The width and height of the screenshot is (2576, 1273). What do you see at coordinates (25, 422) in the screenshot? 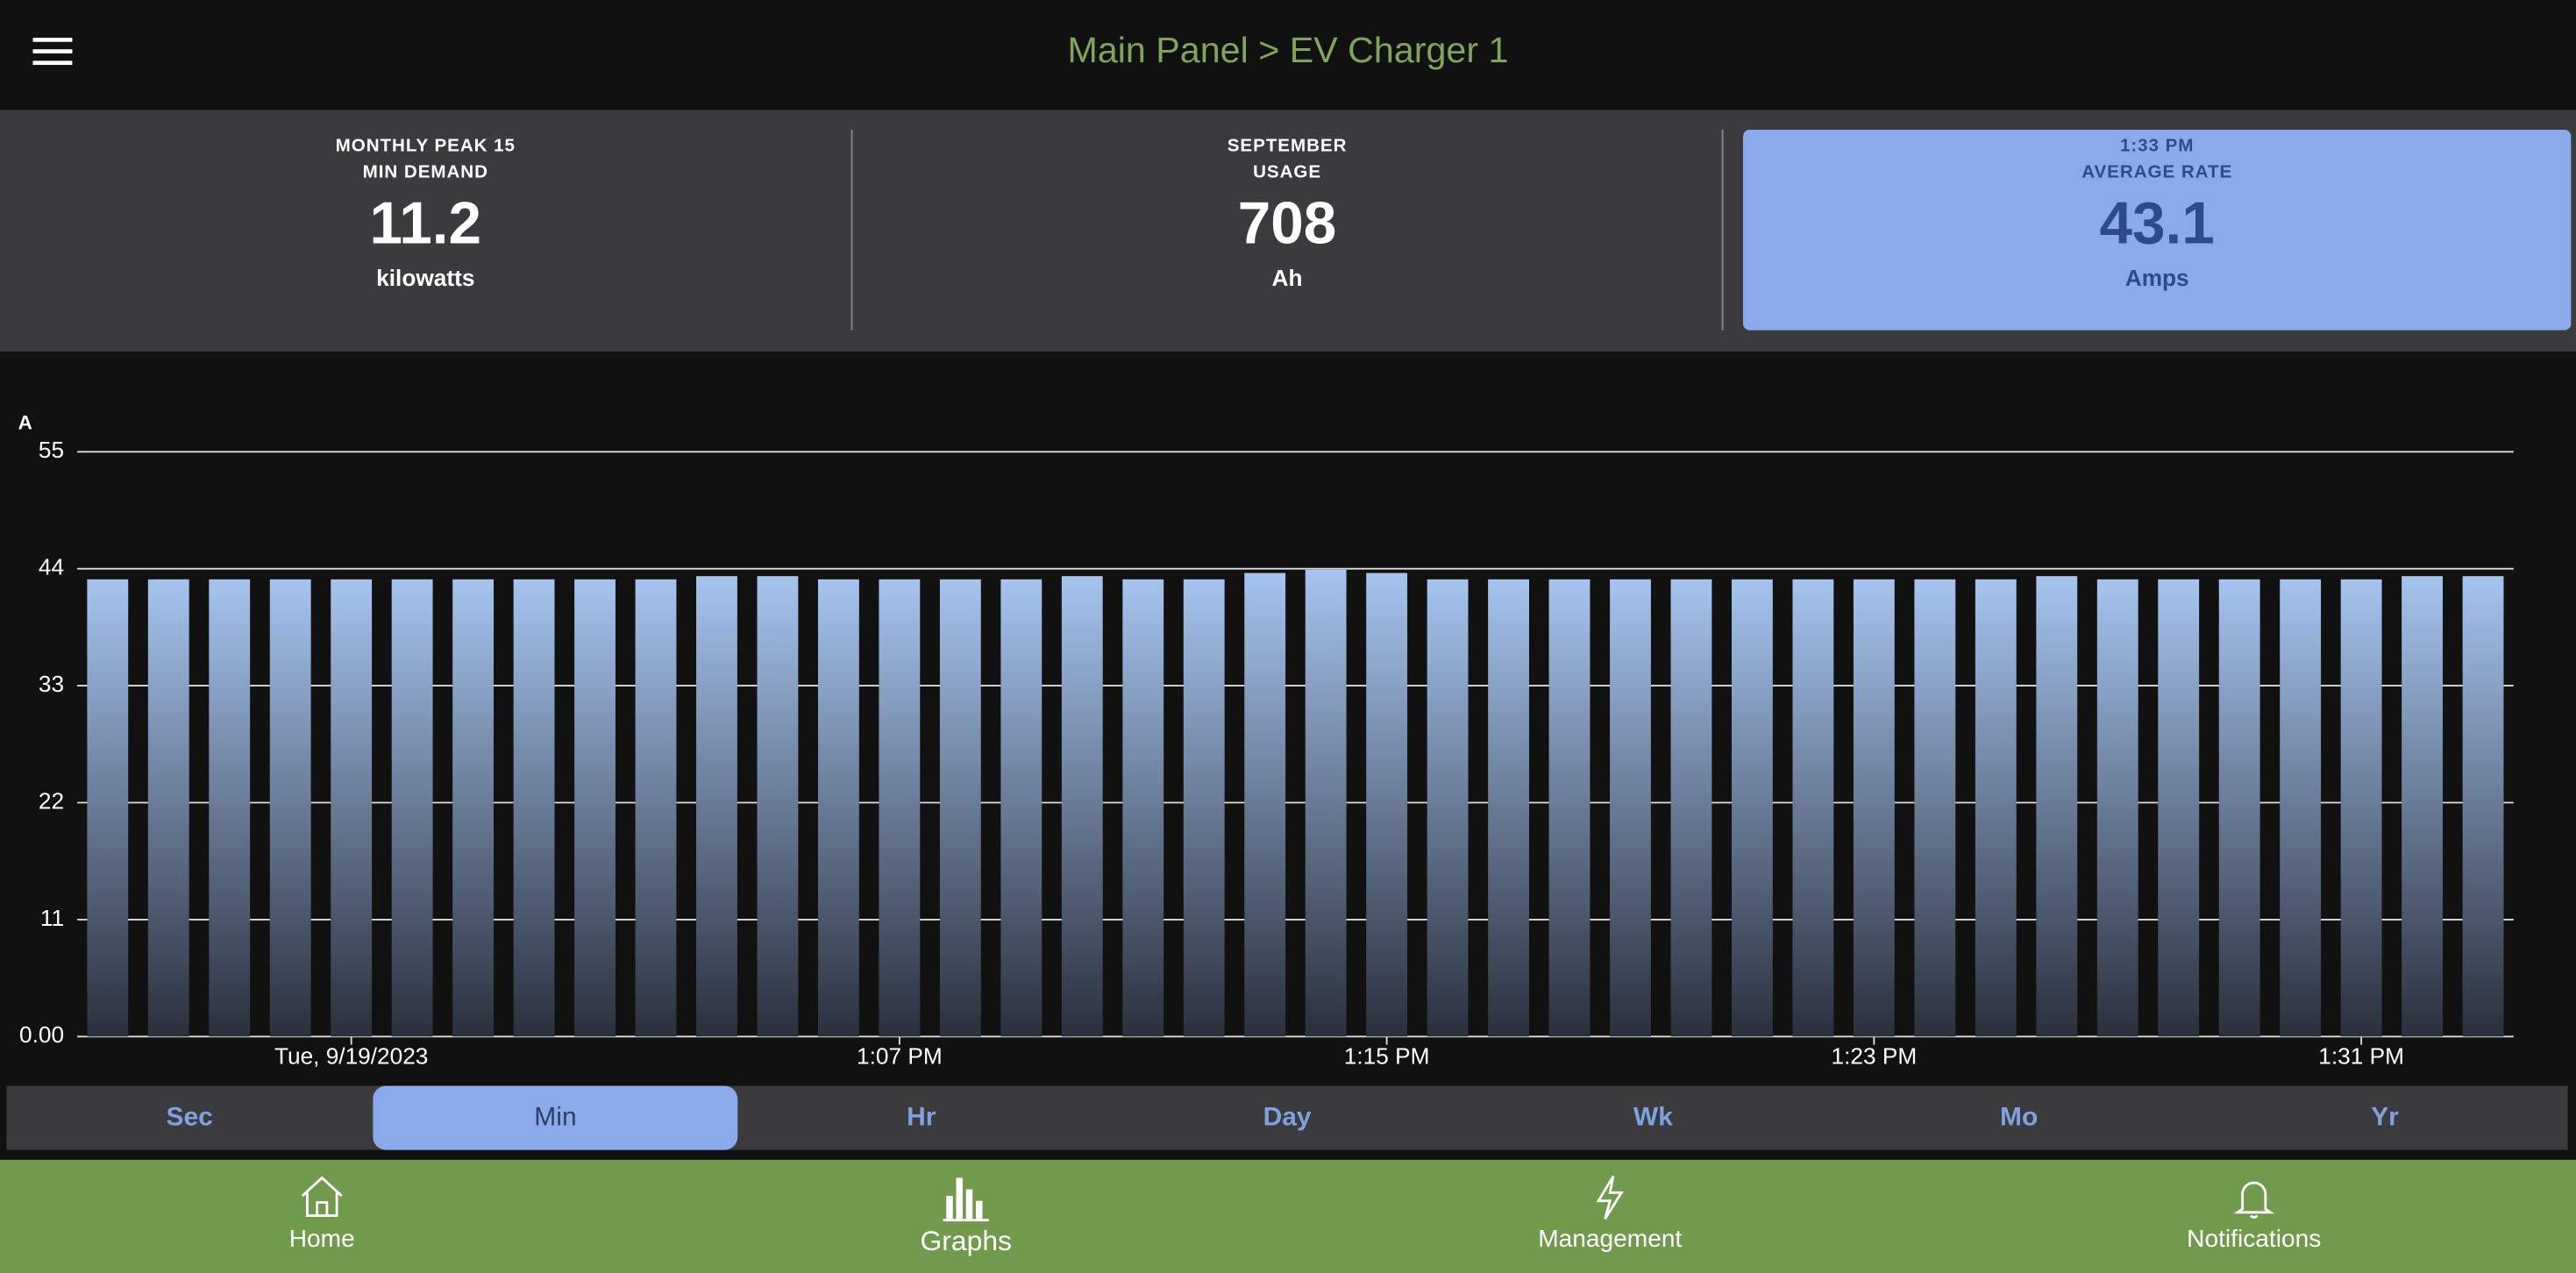
I see `y-axis-label: A` at bounding box center [25, 422].